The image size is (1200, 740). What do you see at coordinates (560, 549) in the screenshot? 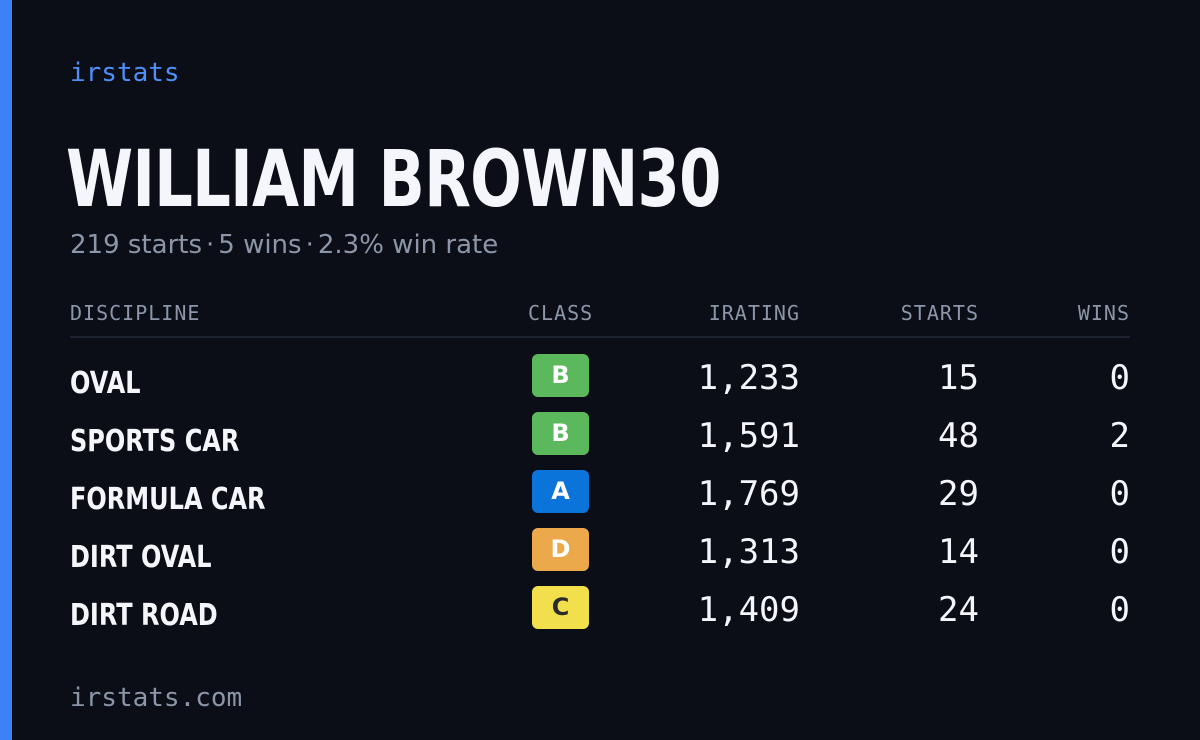
I see `class-badge: D` at bounding box center [560, 549].